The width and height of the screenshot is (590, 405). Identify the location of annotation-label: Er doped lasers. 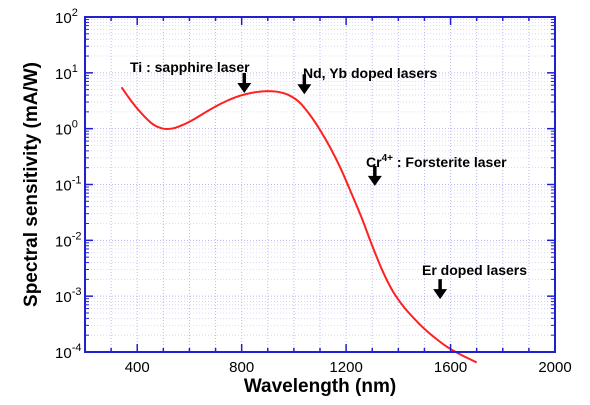
(474, 270).